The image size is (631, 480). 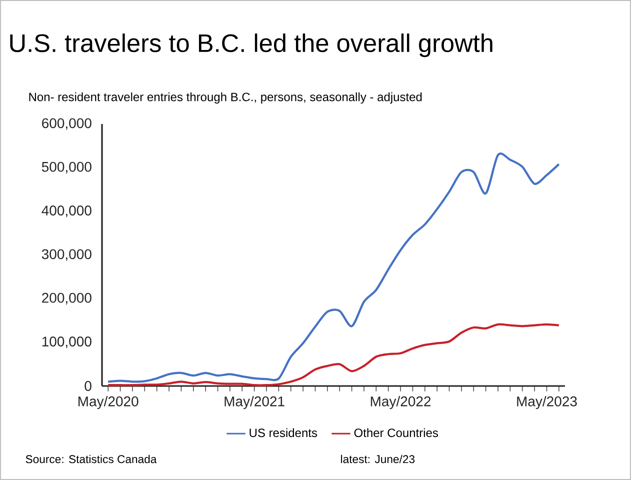 What do you see at coordinates (67, 168) in the screenshot?
I see `y-tick-label: 500,000` at bounding box center [67, 168].